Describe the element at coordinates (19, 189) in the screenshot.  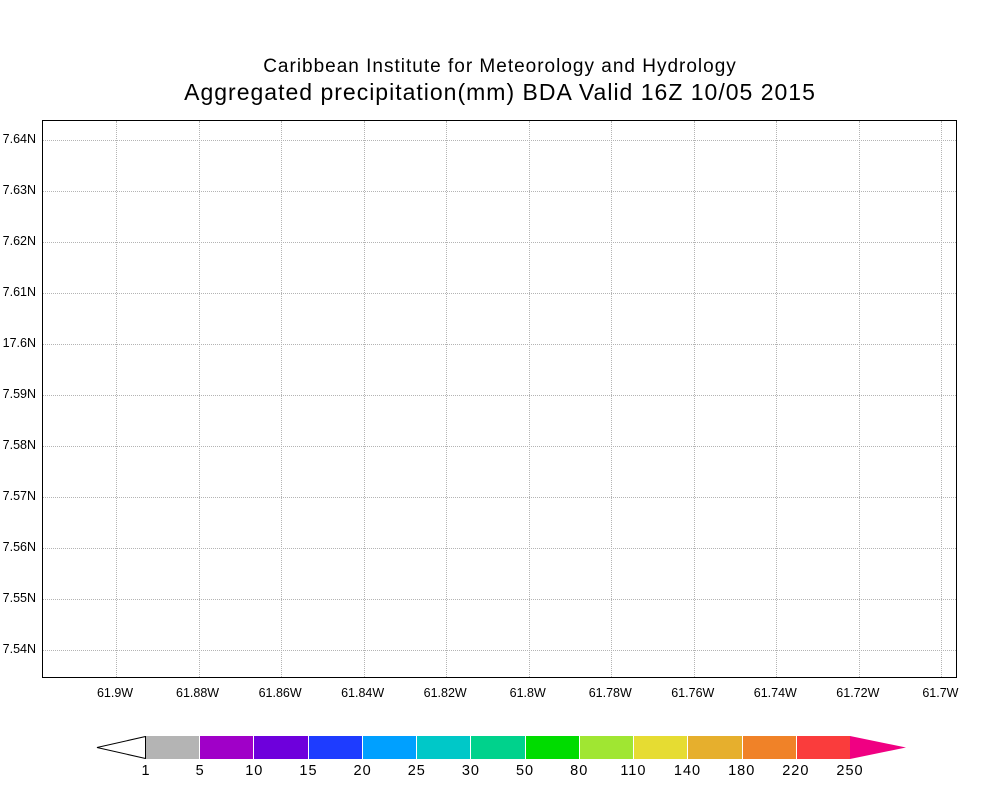
I see `y-tick-label: 7.63N` at that location.